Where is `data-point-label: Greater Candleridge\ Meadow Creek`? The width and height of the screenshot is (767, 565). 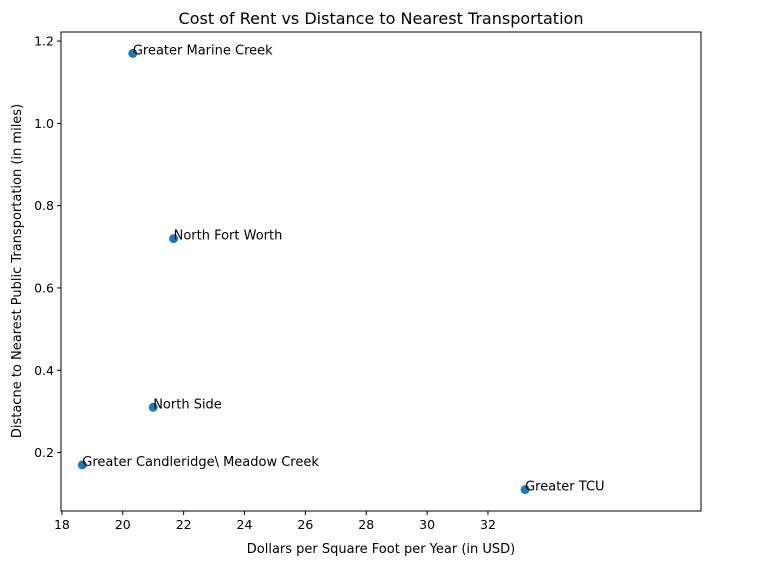
data-point-label: Greater Candleridge\ Meadow Creek is located at coordinates (200, 462).